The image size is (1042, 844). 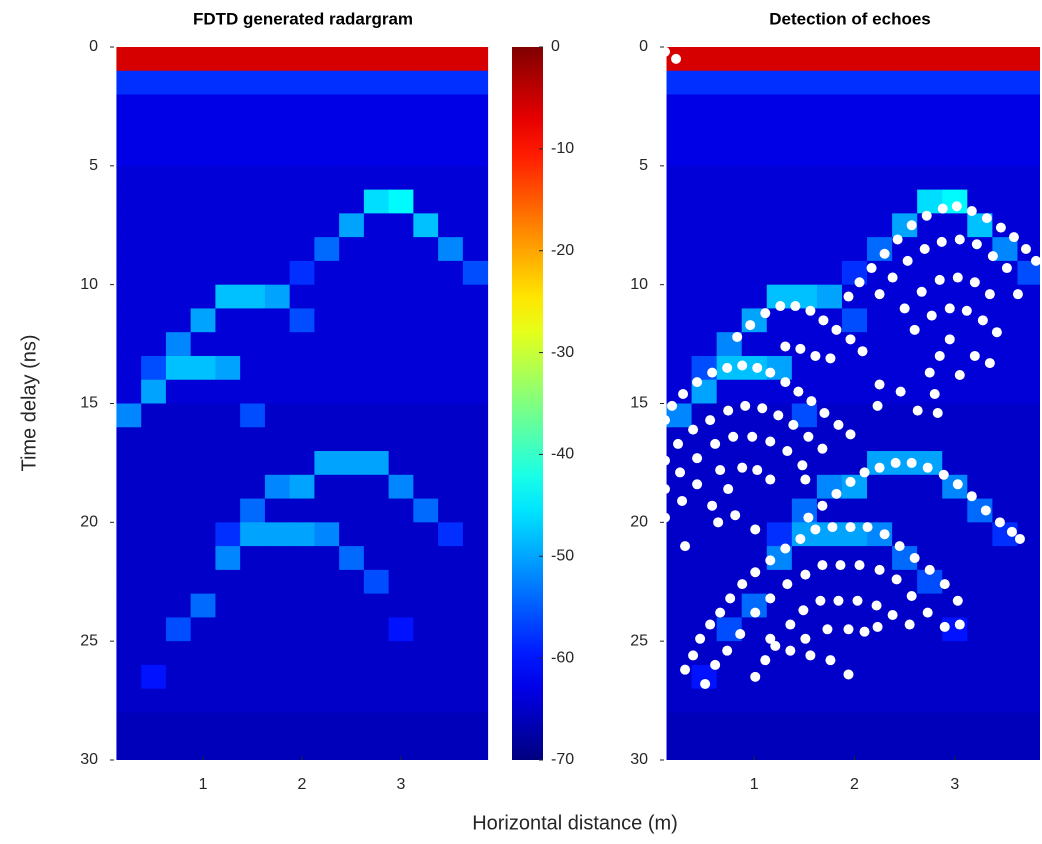 I want to click on x-tick-label: 2, so click(x=854, y=784).